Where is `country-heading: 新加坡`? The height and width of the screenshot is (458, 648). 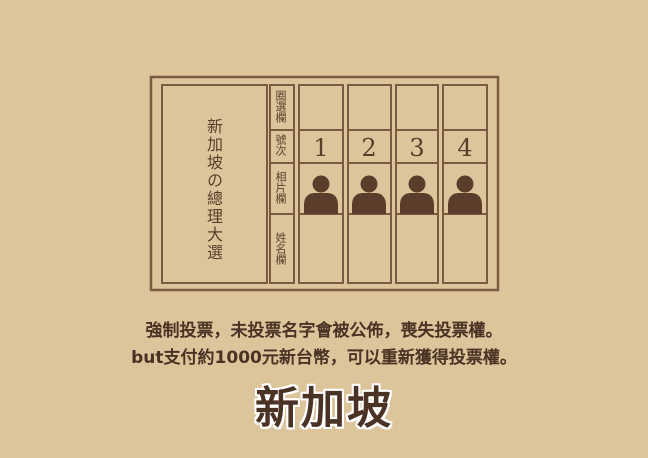
country-heading: 新加坡 is located at coordinates (324, 408).